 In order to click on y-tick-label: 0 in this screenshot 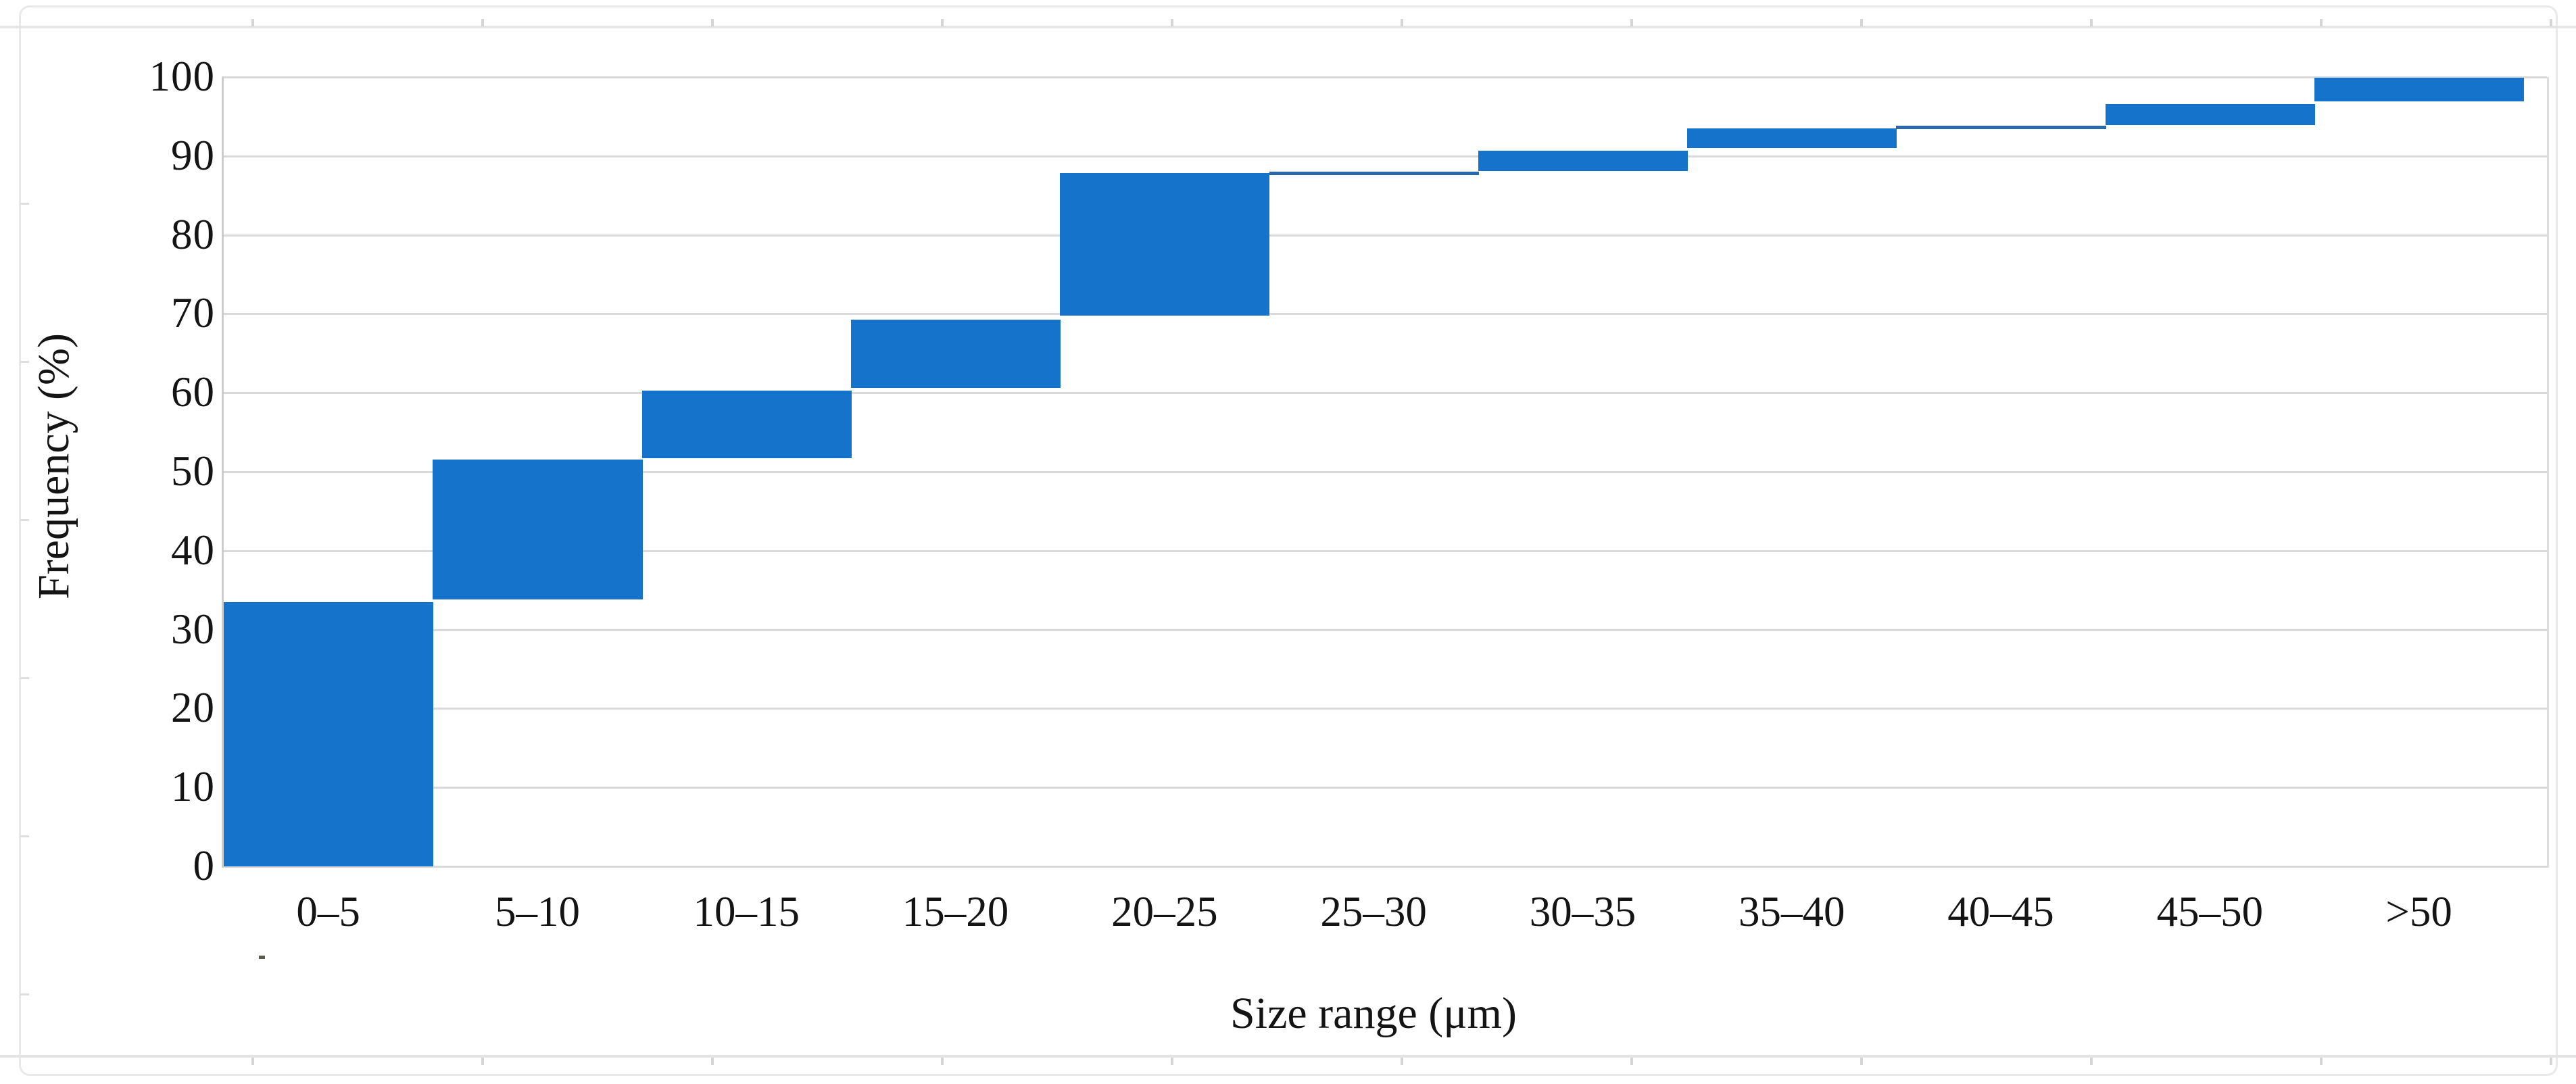, I will do `click(204, 865)`.